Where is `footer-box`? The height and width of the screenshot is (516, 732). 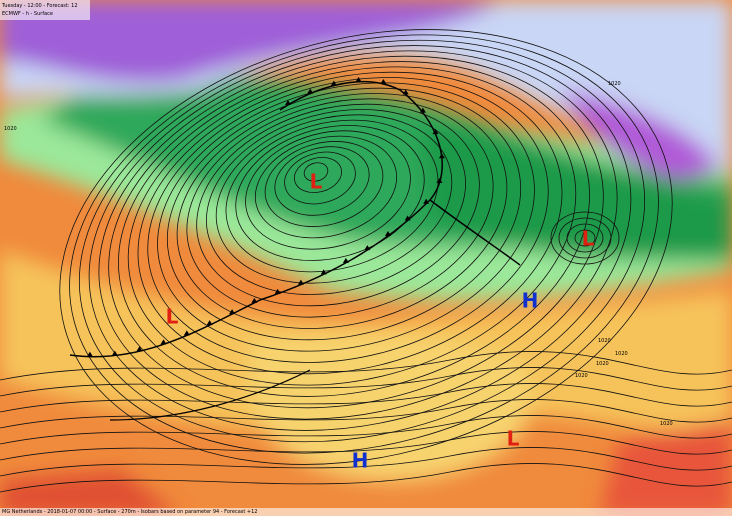 footer-box is located at coordinates (366, 512).